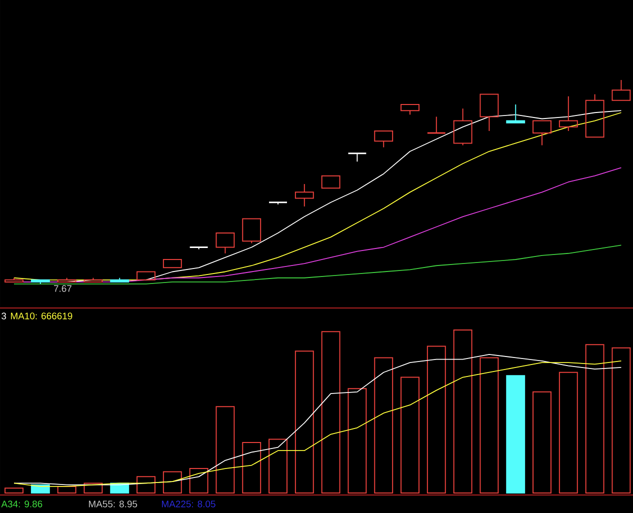 This screenshot has height=513, width=633. Describe the element at coordinates (113, 504) in the screenshot. I see `text: MA55: 8.95` at that location.